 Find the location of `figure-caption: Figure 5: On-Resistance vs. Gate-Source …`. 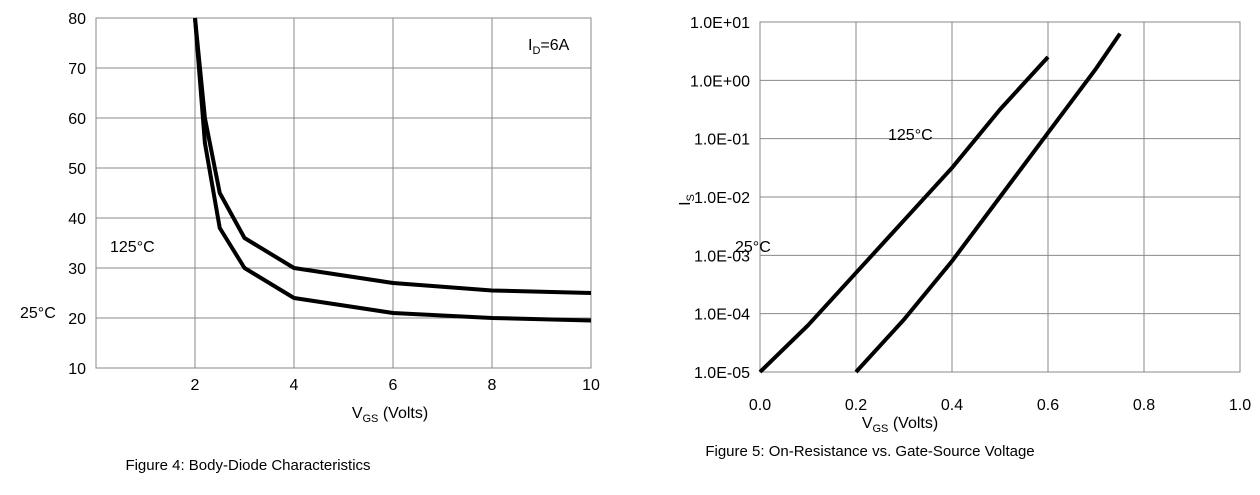

figure-caption: Figure 5: On-Resistance vs. Gate-Source … is located at coordinates (869, 451).